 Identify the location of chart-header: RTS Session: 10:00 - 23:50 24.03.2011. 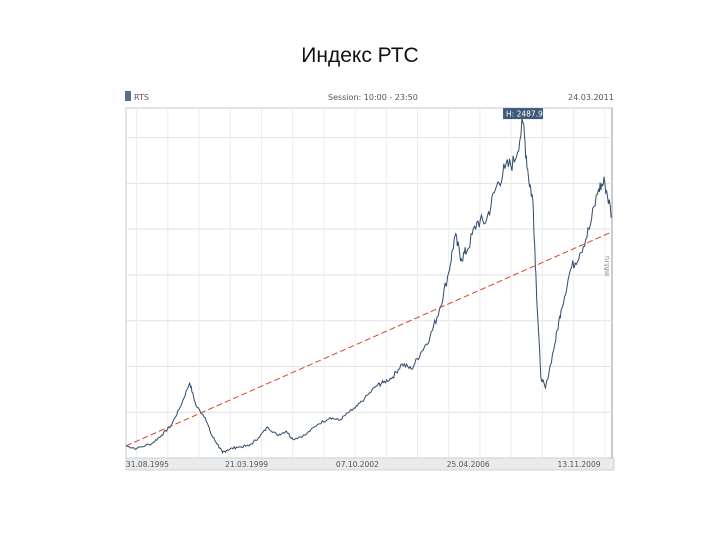
(369, 96).